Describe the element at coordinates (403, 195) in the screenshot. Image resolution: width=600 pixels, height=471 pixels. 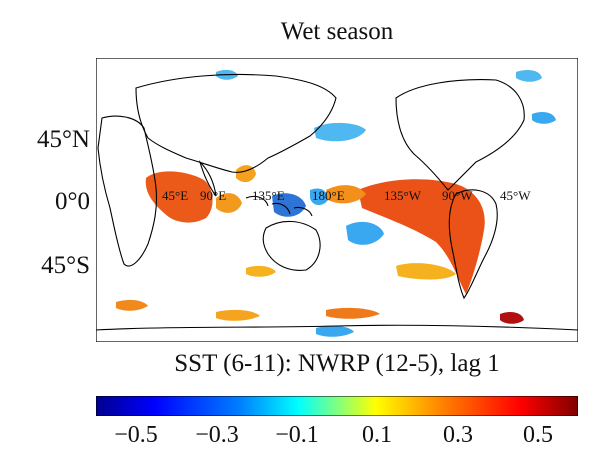
I see `lon-label-135w: 135°W` at that location.